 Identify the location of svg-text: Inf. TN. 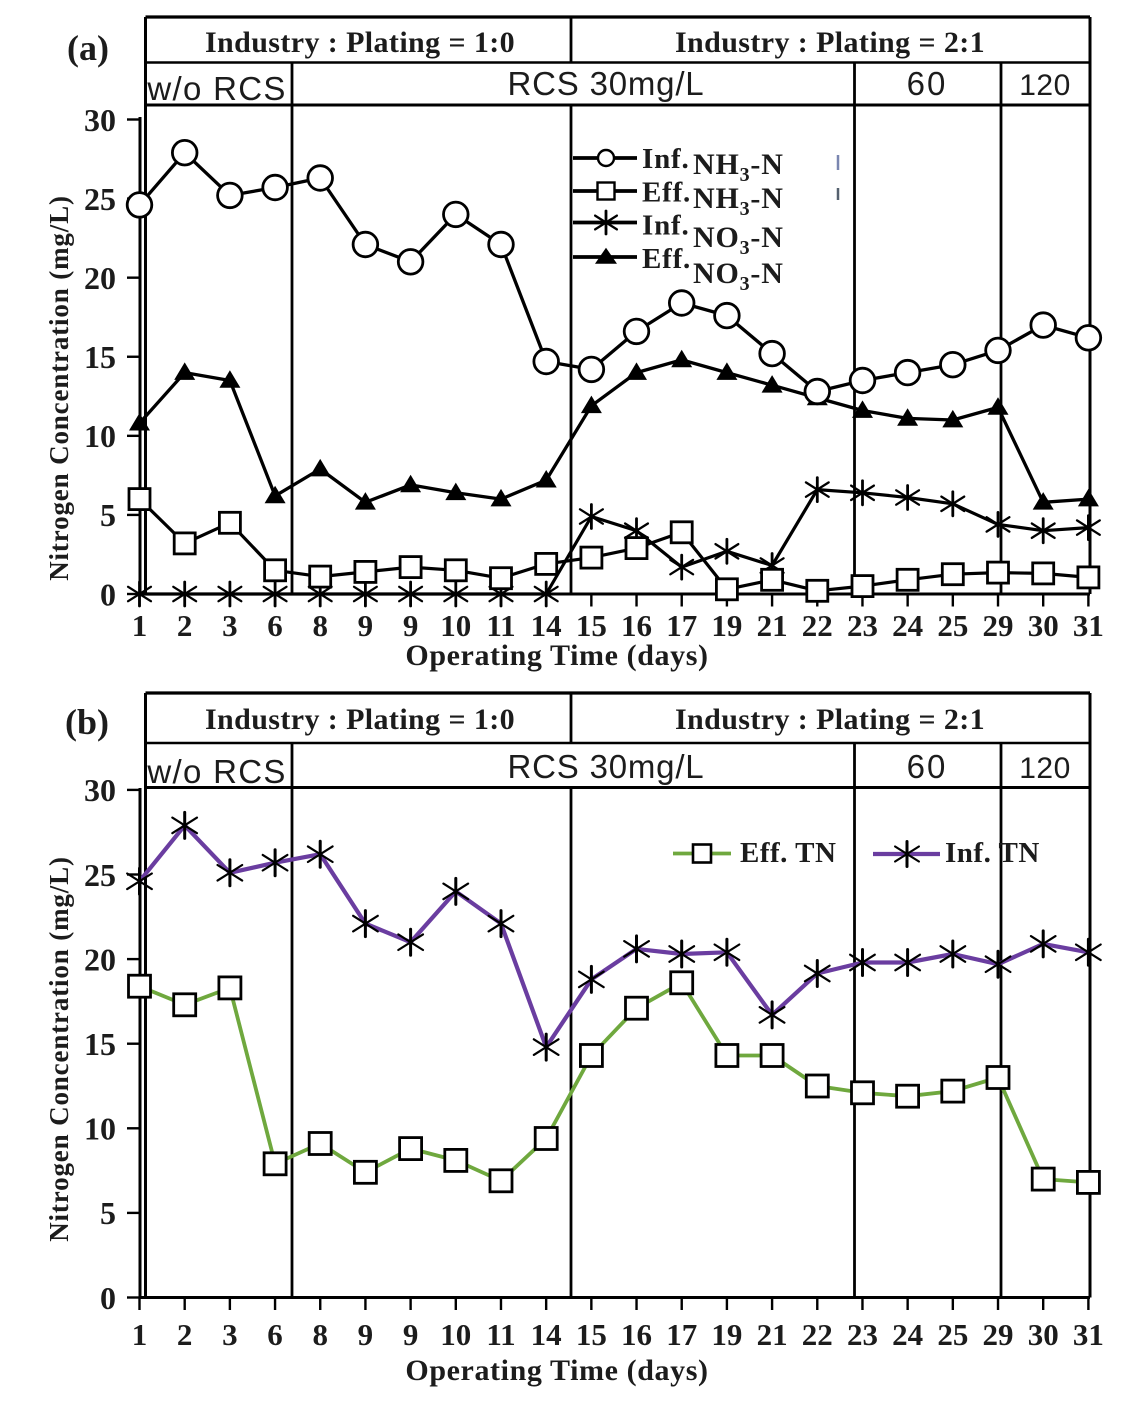
(992, 853).